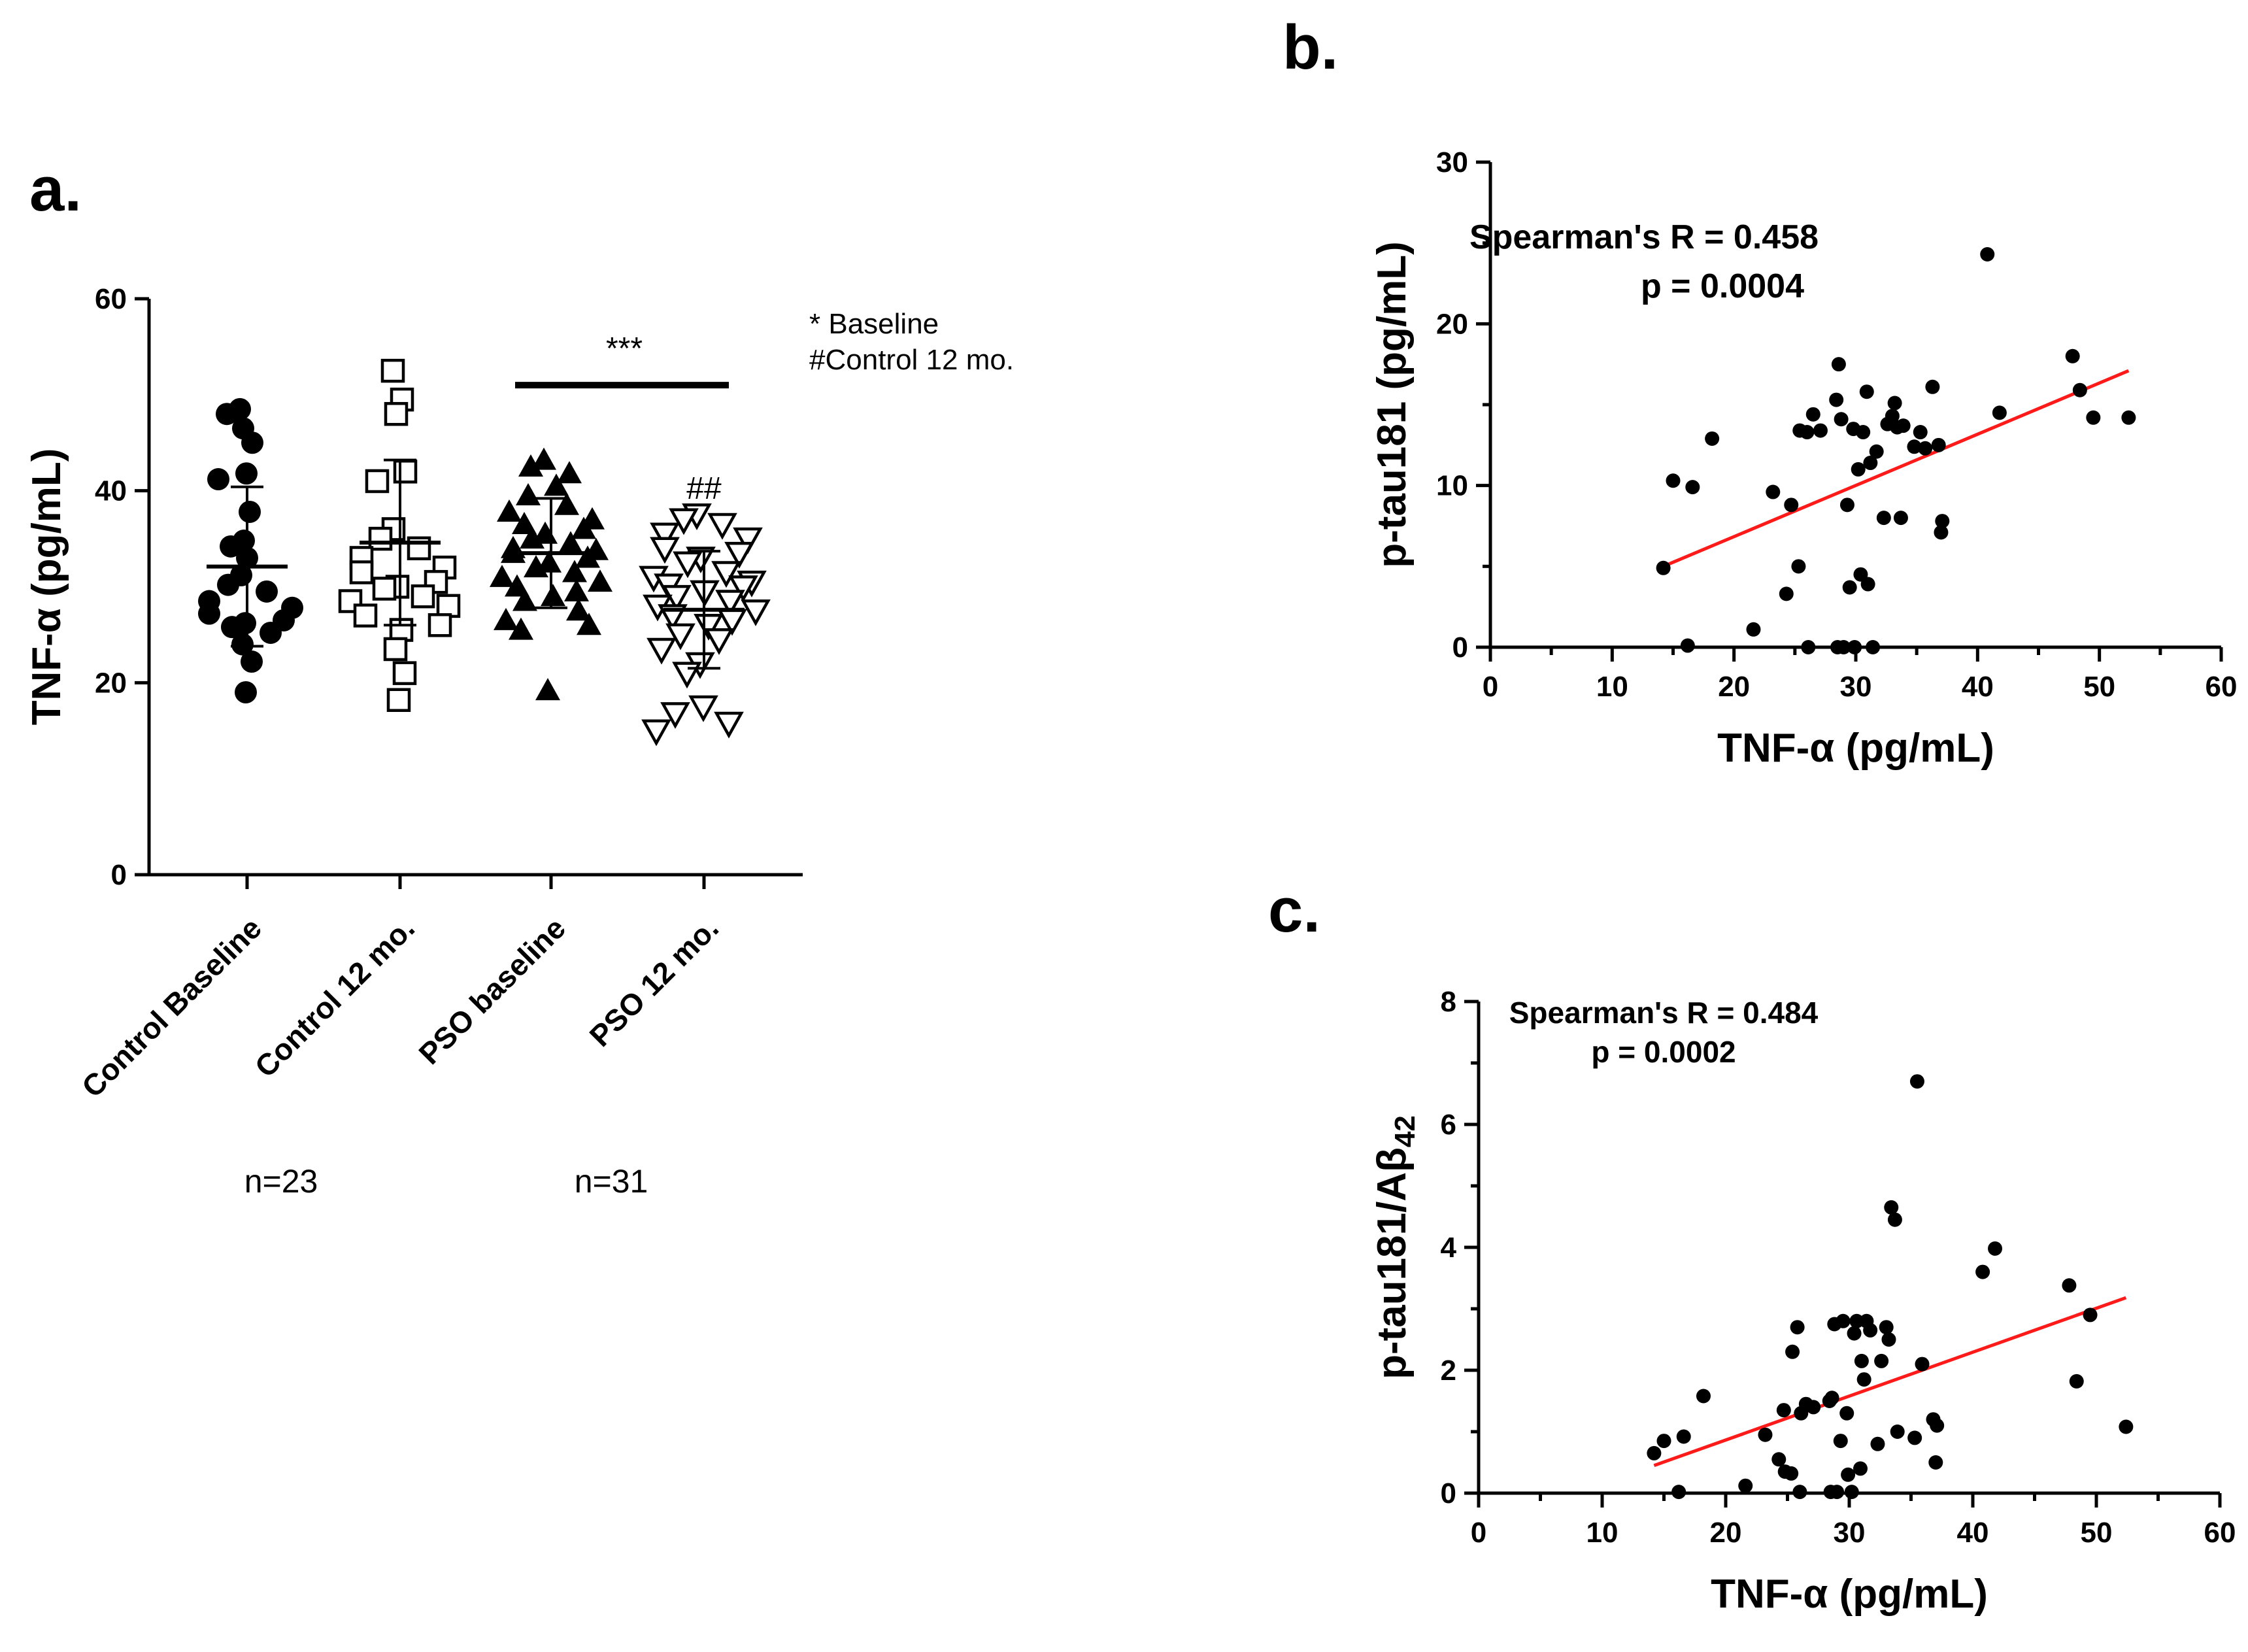 The image size is (2248, 1652). I want to click on y-axis-title: p-tau181/Aβ42, so click(1395, 1247).